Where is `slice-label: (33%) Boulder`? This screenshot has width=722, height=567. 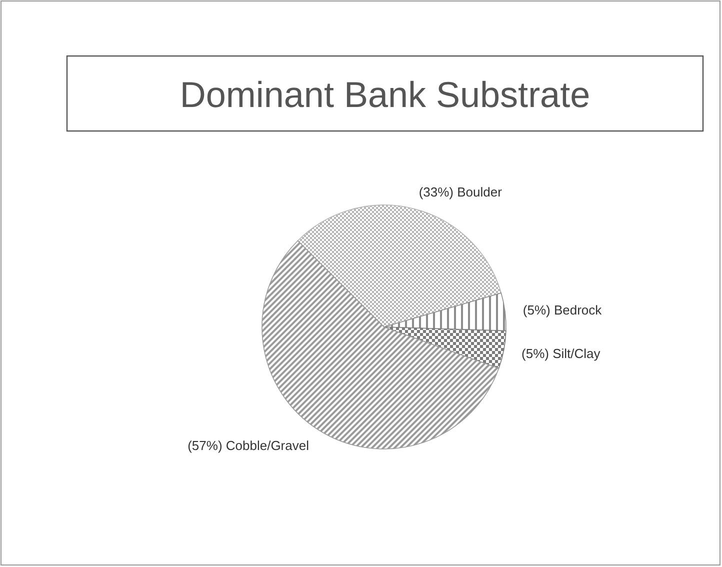 slice-label: (33%) Boulder is located at coordinates (460, 192).